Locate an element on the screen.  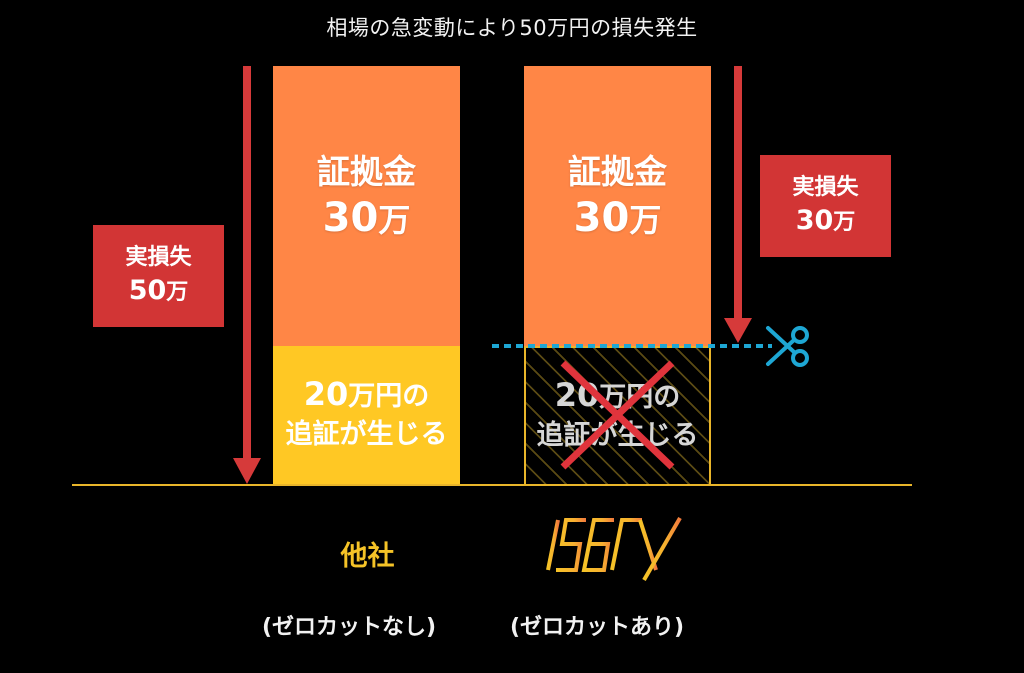
left-margin-call-line1: 20万円の is located at coordinates (366, 394).